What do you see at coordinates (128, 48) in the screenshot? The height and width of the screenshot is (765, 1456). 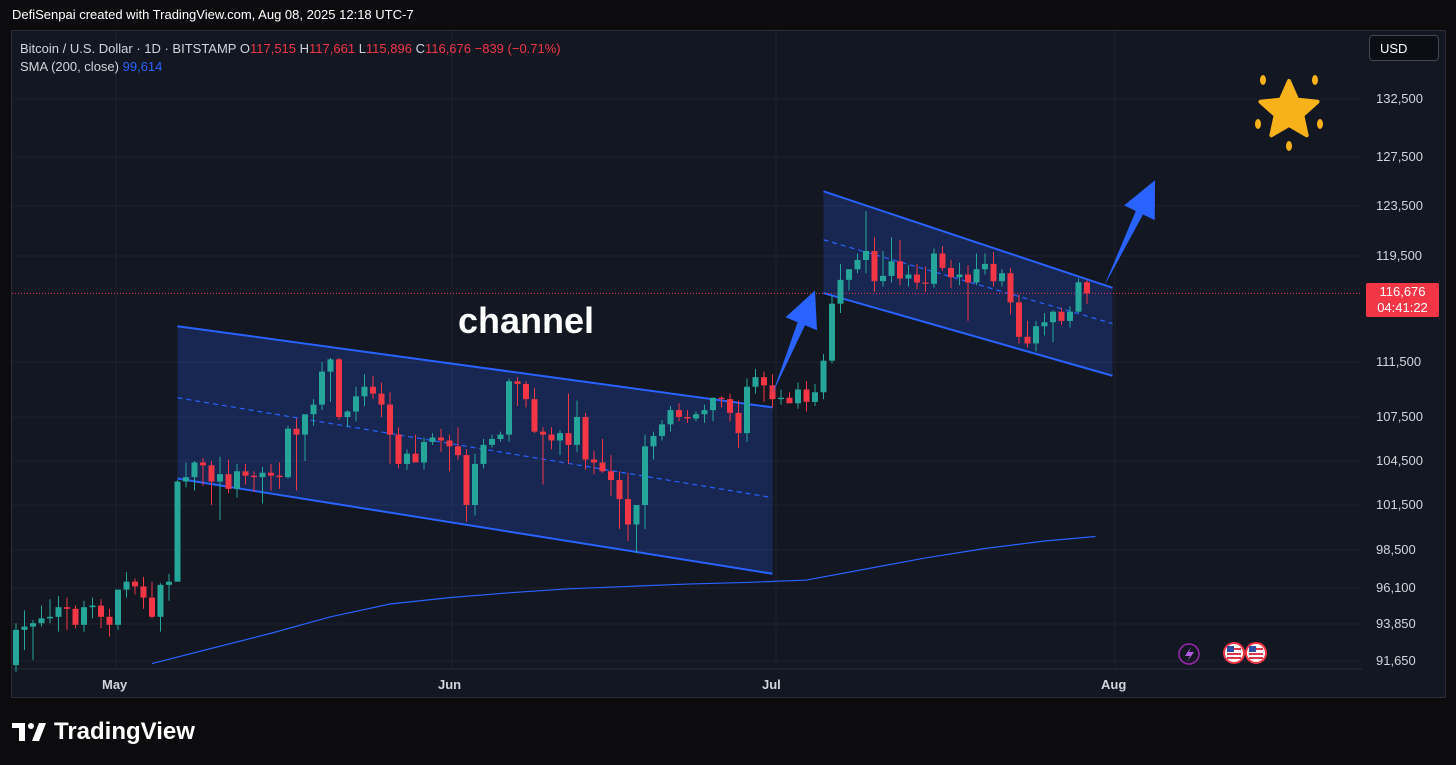 I see `symbol-description: Bitcoin / U.S. Dollar · 1D · BITSTAMP` at bounding box center [128, 48].